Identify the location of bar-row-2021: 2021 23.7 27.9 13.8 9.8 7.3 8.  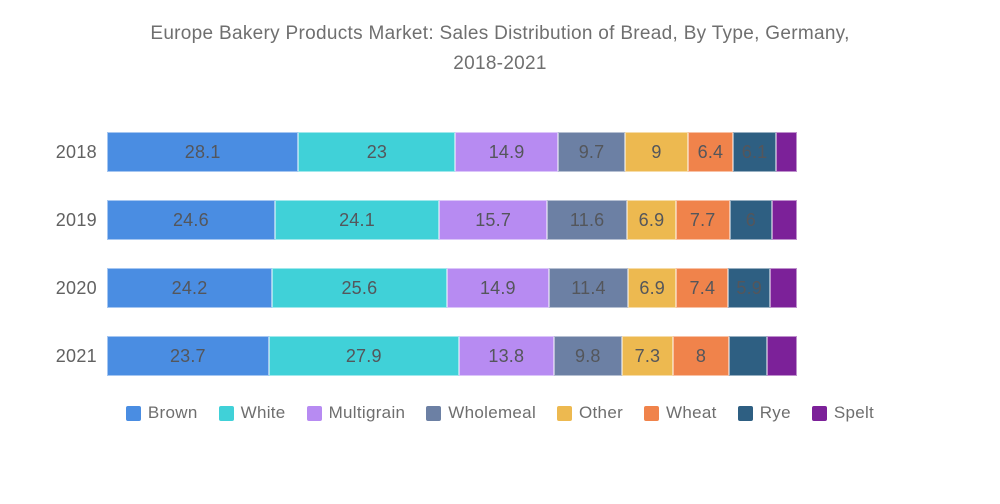
(500, 356).